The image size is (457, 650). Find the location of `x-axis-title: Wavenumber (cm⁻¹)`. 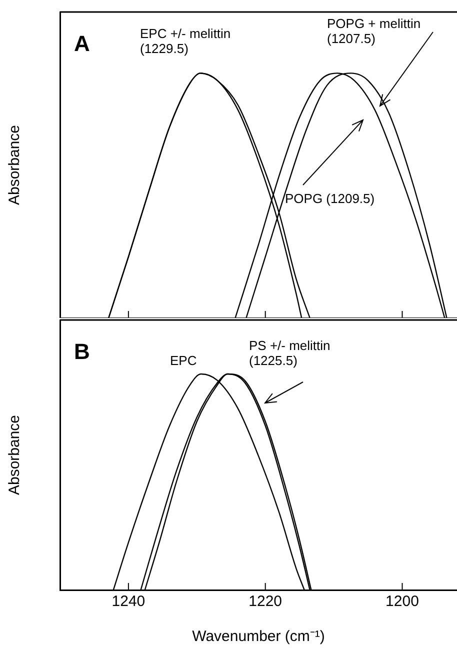

x-axis-title: Wavenumber (cm⁻¹) is located at coordinates (258, 637).